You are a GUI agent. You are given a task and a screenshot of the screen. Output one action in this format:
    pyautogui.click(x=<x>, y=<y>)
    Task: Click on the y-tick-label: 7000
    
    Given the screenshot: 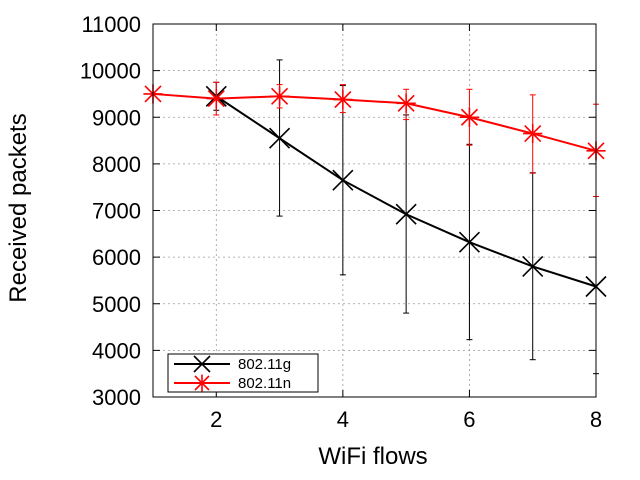 What is the action you would take?
    pyautogui.click(x=116, y=211)
    